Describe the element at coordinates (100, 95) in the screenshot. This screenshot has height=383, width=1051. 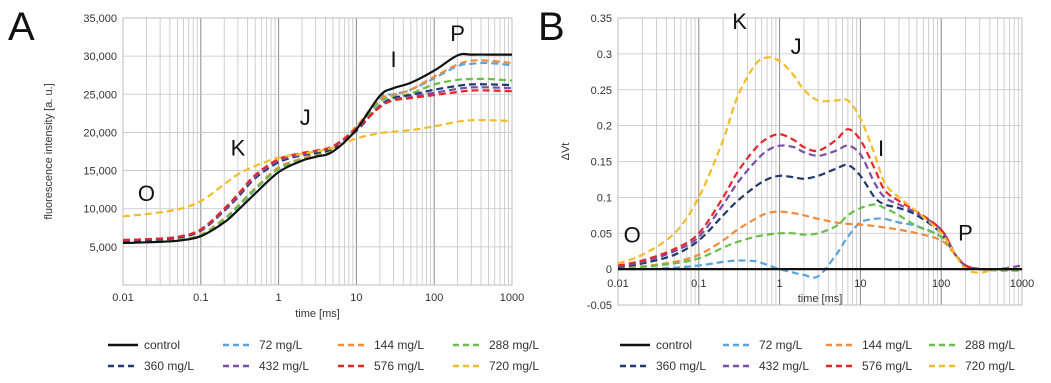
I see `y-tick-label: 25,000` at that location.